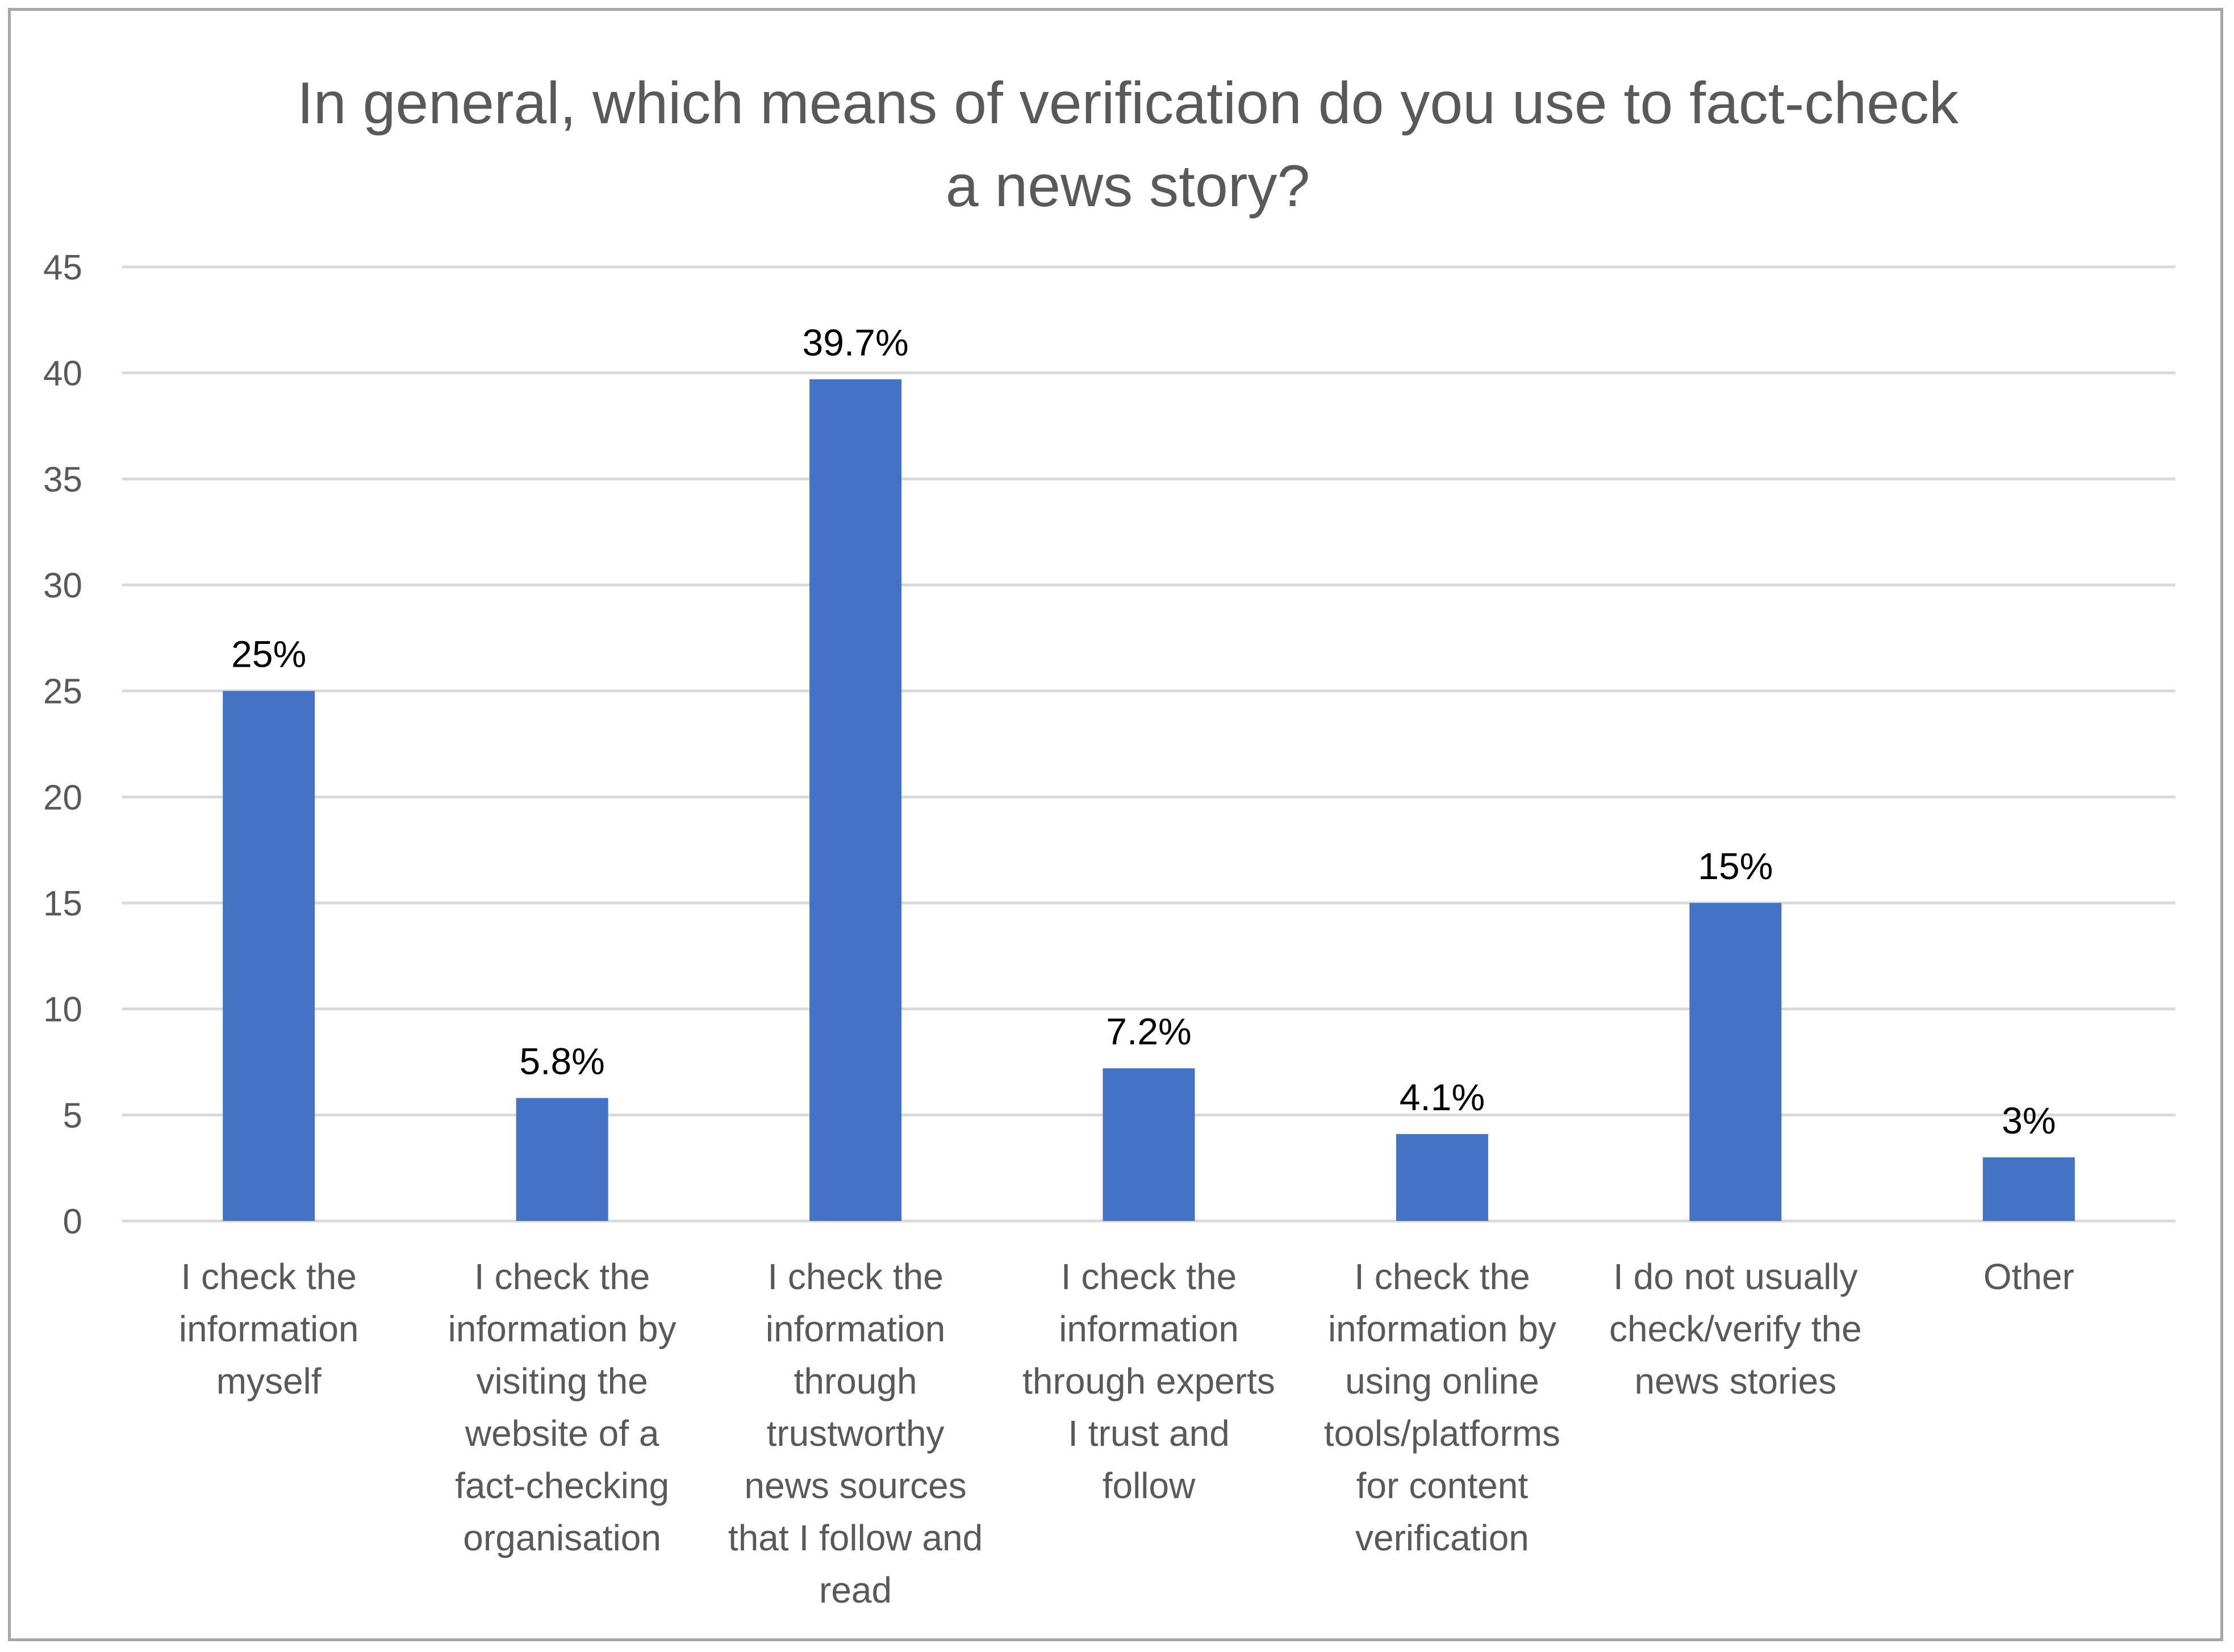 The width and height of the screenshot is (2234, 1652). Describe the element at coordinates (63, 1010) in the screenshot. I see `y-tick-label-10: 10` at that location.